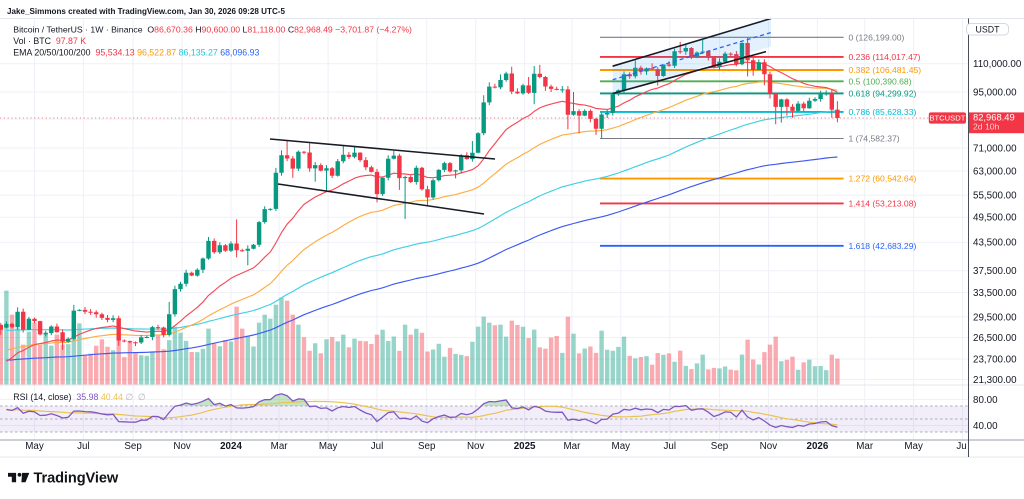  I want to click on svg-text: 2024, so click(231, 446).